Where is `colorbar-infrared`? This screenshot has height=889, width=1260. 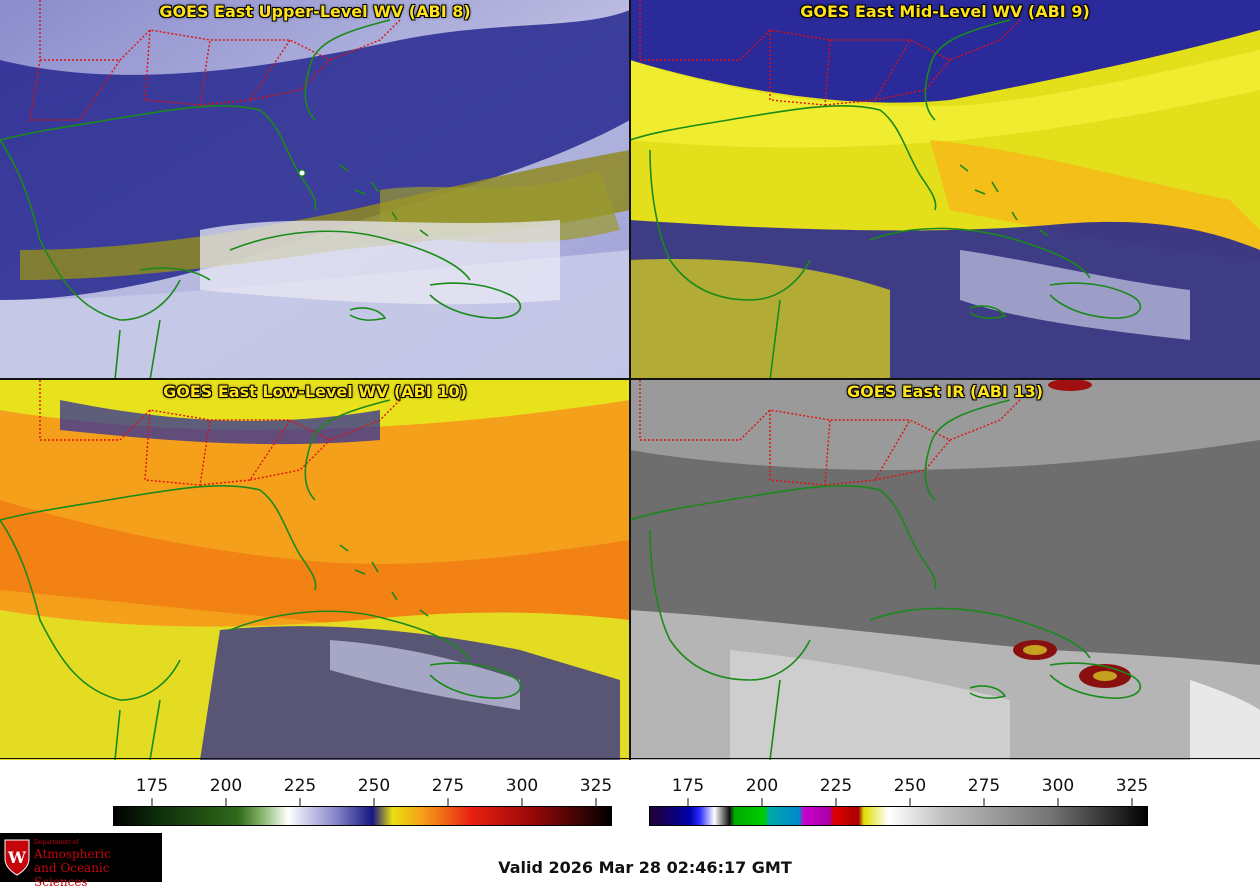 colorbar-infrared is located at coordinates (898, 816).